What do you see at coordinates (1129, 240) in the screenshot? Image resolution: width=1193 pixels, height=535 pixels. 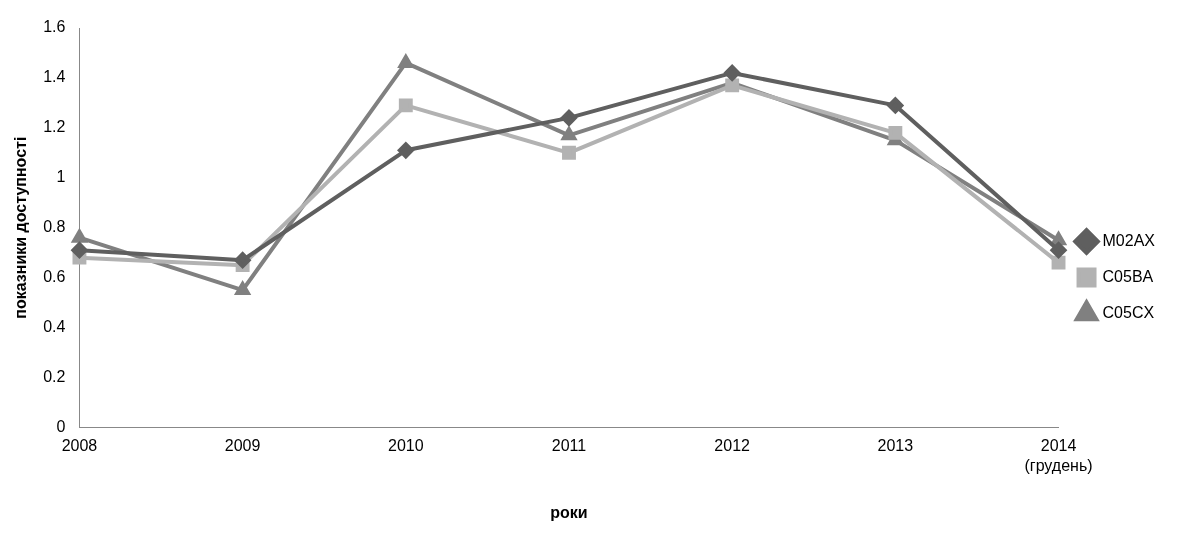 I see `legend-label: M02AX` at bounding box center [1129, 240].